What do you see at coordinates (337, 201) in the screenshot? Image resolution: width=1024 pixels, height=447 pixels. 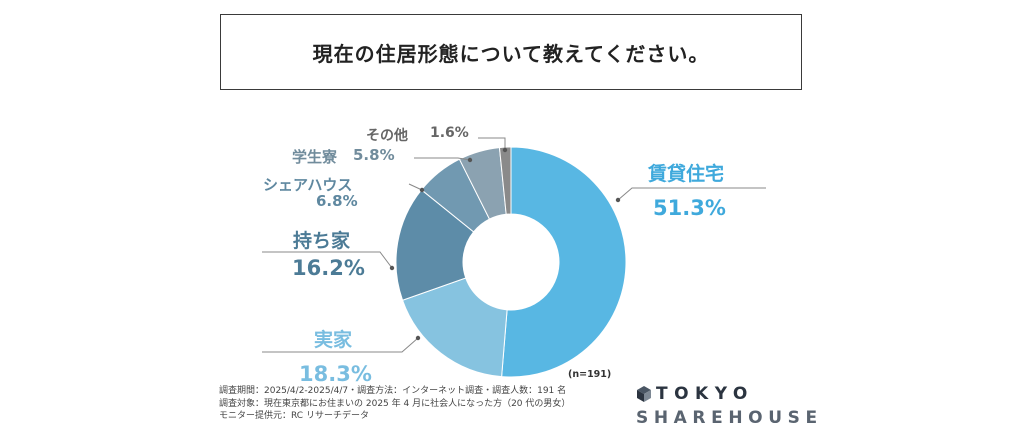 I see `value-label-sharehouse: 6.8%` at bounding box center [337, 201].